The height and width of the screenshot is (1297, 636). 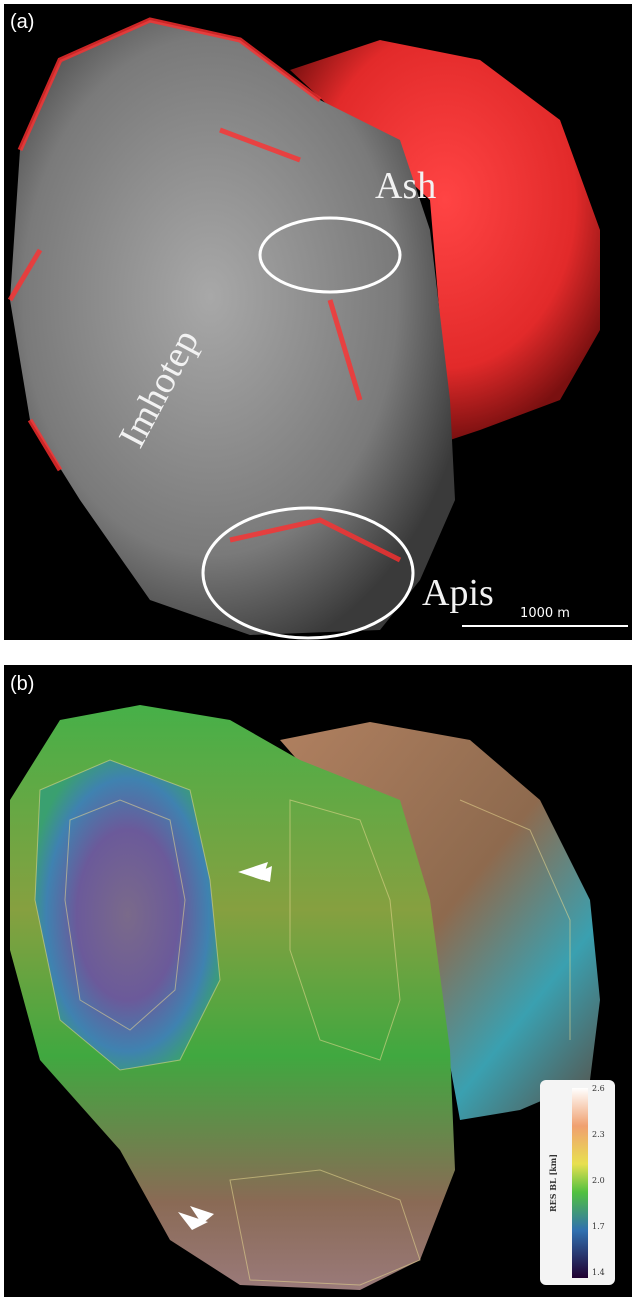 I want to click on colorbar-title: RES BL [km], so click(x=553, y=1183).